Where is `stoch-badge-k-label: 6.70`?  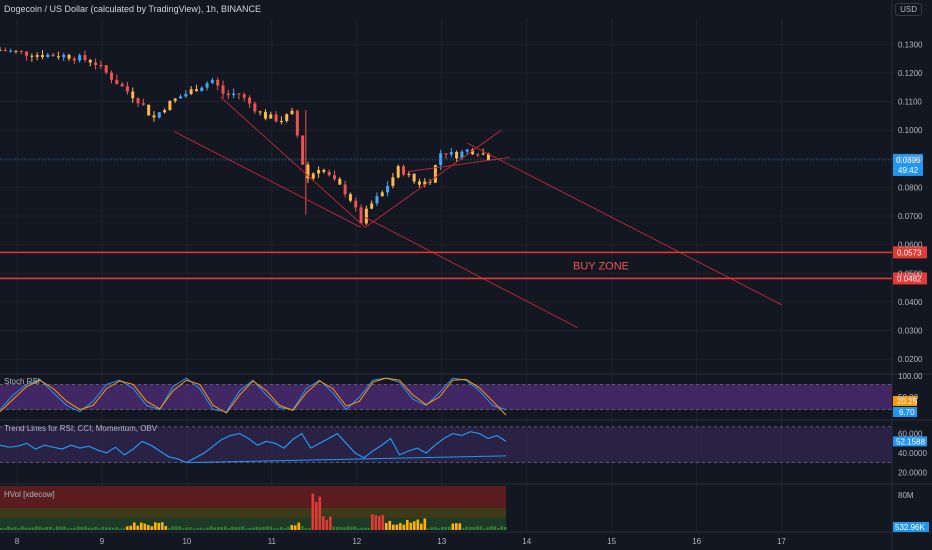 stoch-badge-k-label: 6.70 is located at coordinates (907, 412).